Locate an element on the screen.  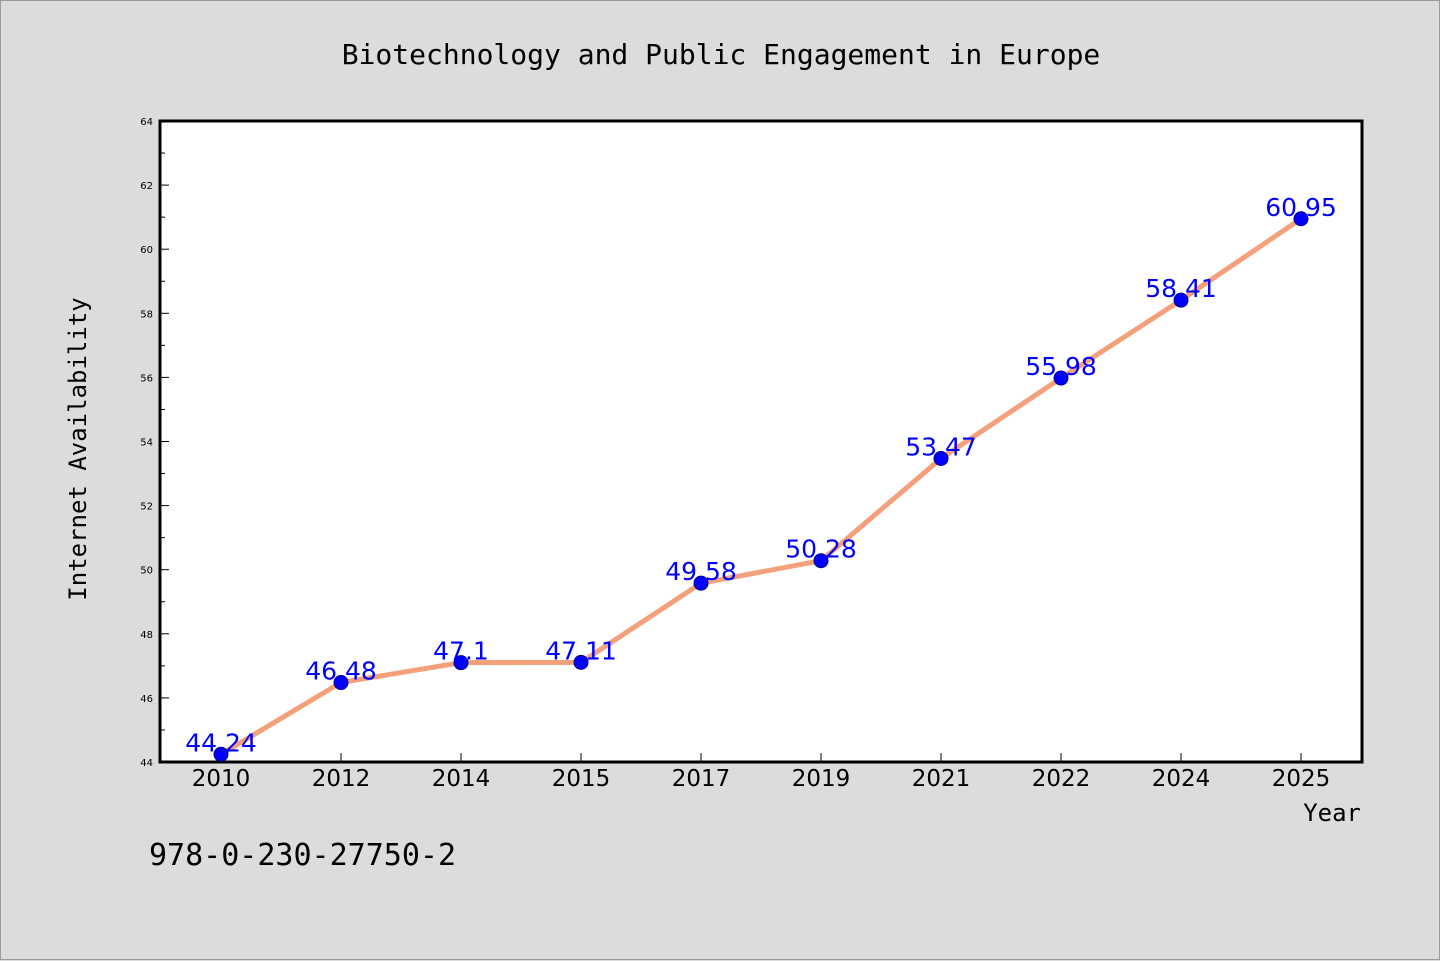
y-tick-label: 58 is located at coordinates (146, 314).